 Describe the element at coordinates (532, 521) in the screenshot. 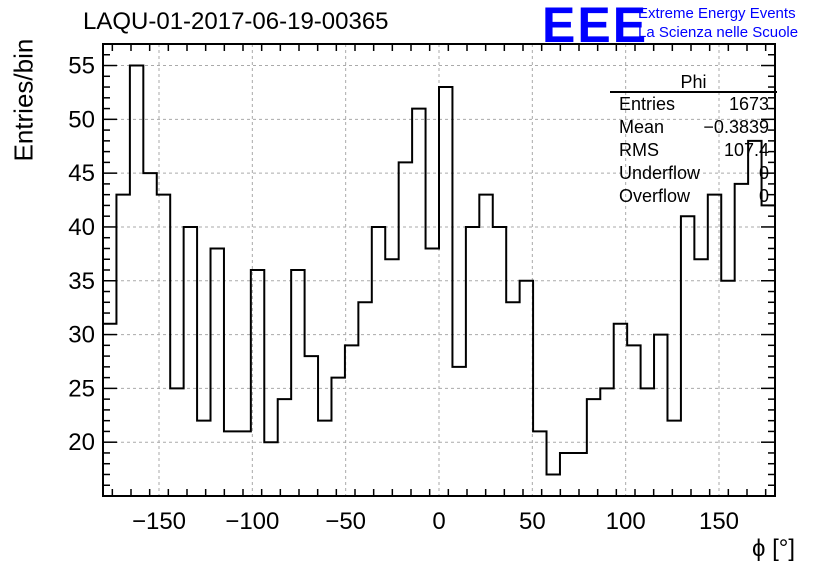

I see `x-tick-label: 50` at that location.